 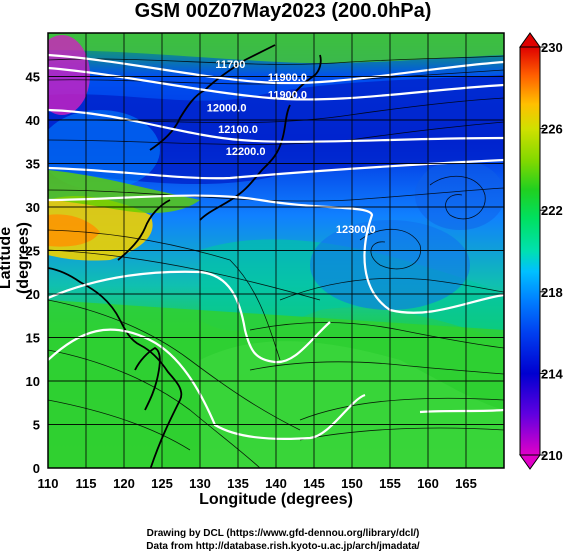 I want to click on colorbar-tick-label: 218, so click(x=552, y=292).